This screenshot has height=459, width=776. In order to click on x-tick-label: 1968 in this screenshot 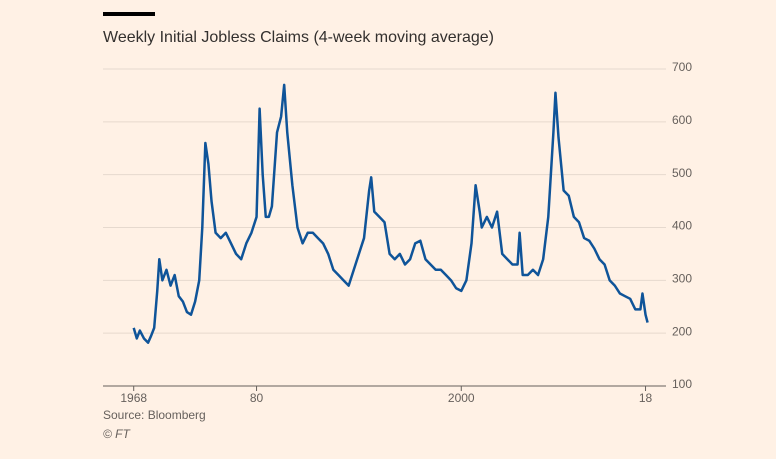, I will do `click(133, 398)`.